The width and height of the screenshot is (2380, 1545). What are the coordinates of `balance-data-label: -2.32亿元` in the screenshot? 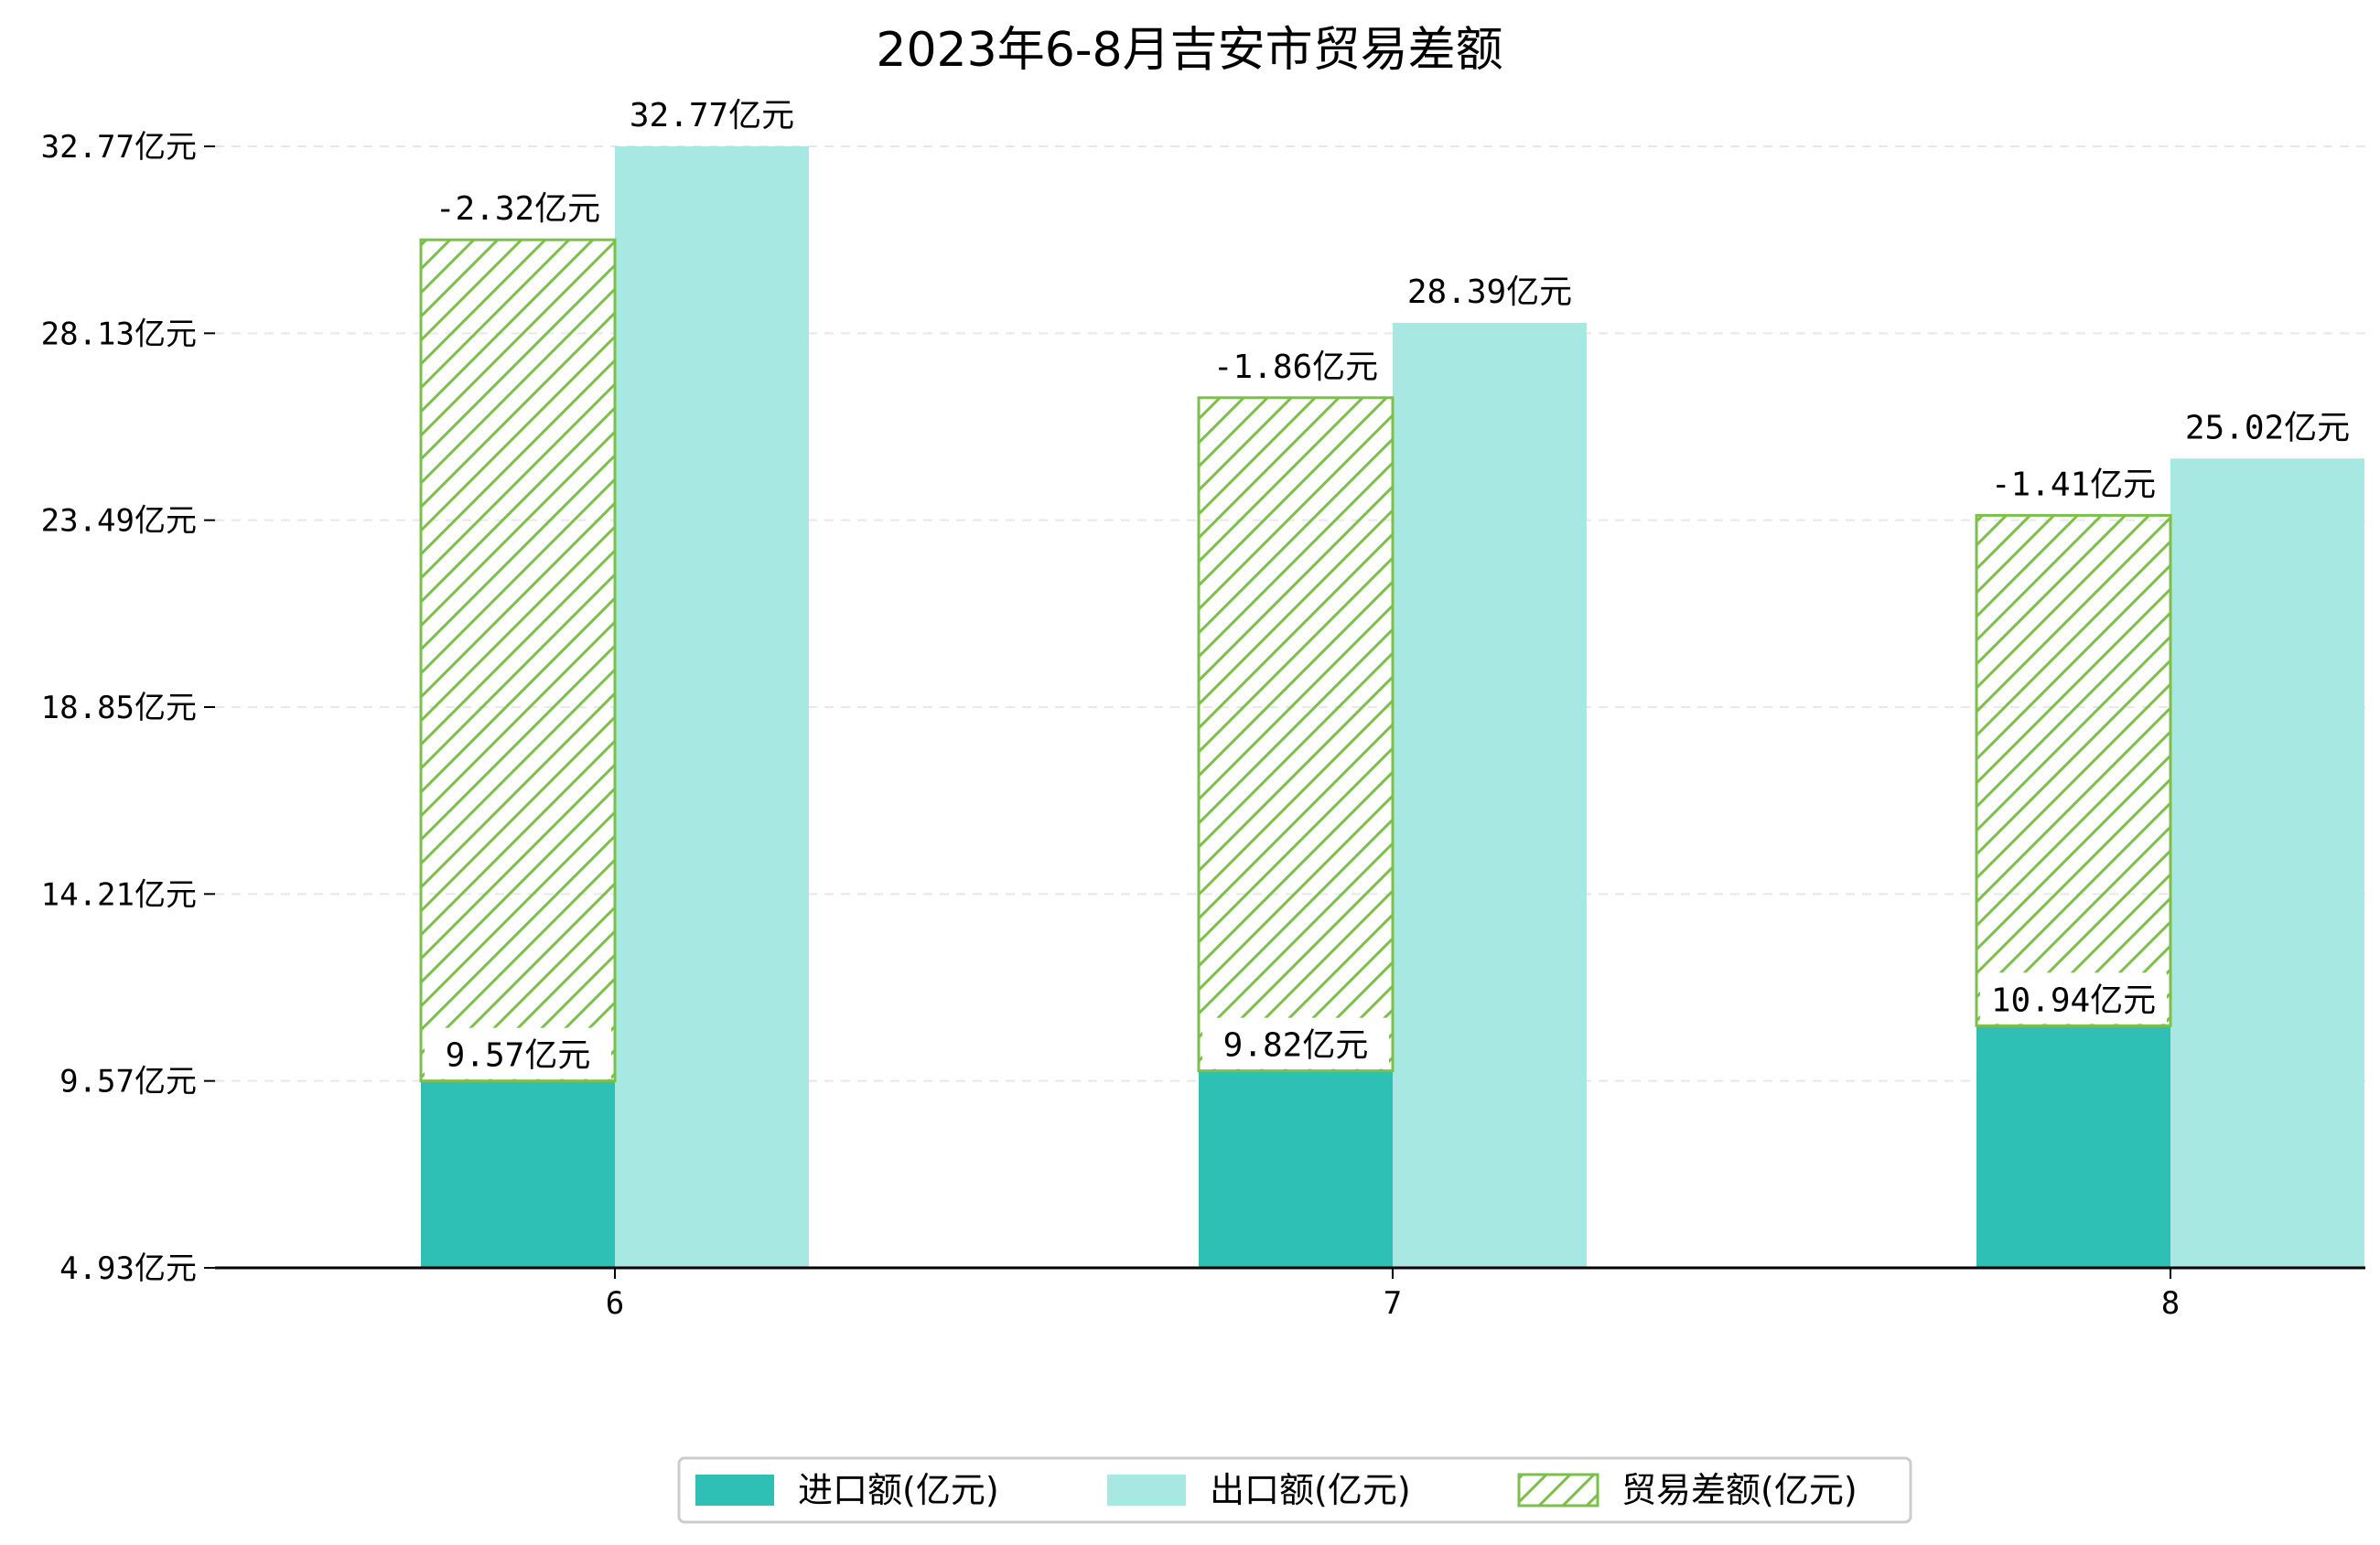 It's located at (518, 209).